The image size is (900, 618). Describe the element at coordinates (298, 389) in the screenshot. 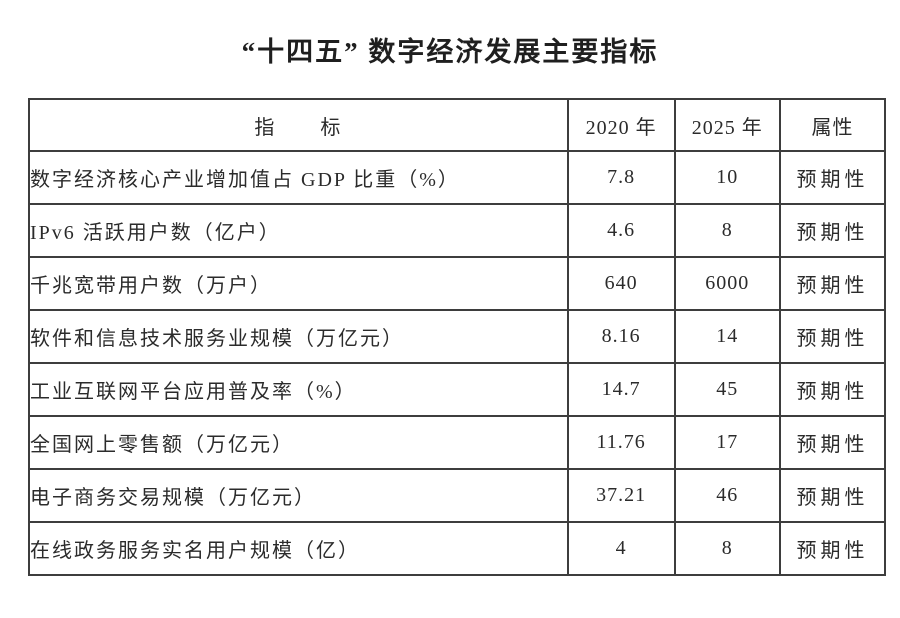

I see `cell-indicator: 工业互联网平台应用普及率（%）` at that location.